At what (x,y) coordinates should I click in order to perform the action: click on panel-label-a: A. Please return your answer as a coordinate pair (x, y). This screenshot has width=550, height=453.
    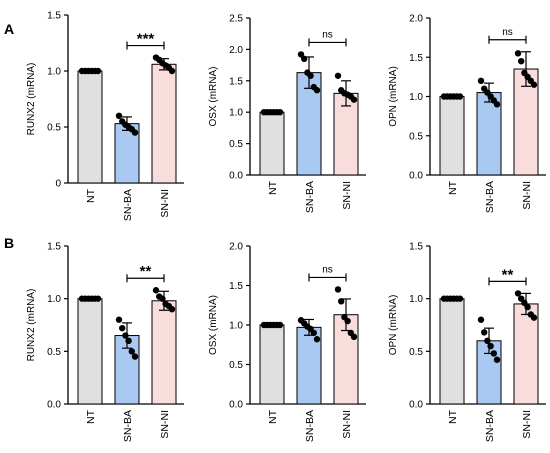
    Looking at the image, I should click on (9, 29).